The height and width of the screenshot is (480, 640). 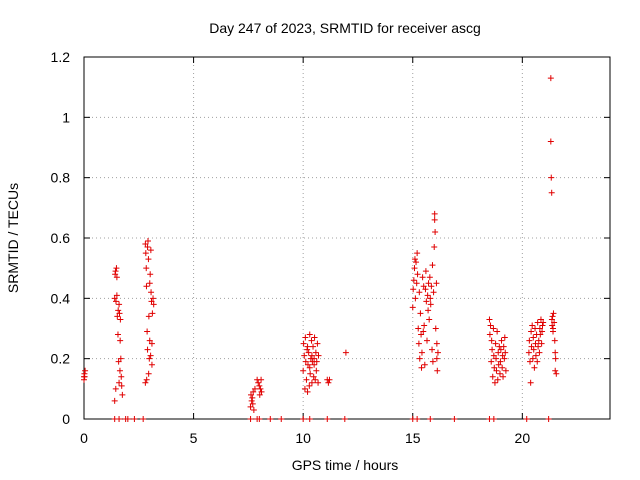 I want to click on x-tick-label: 20, so click(x=523, y=438).